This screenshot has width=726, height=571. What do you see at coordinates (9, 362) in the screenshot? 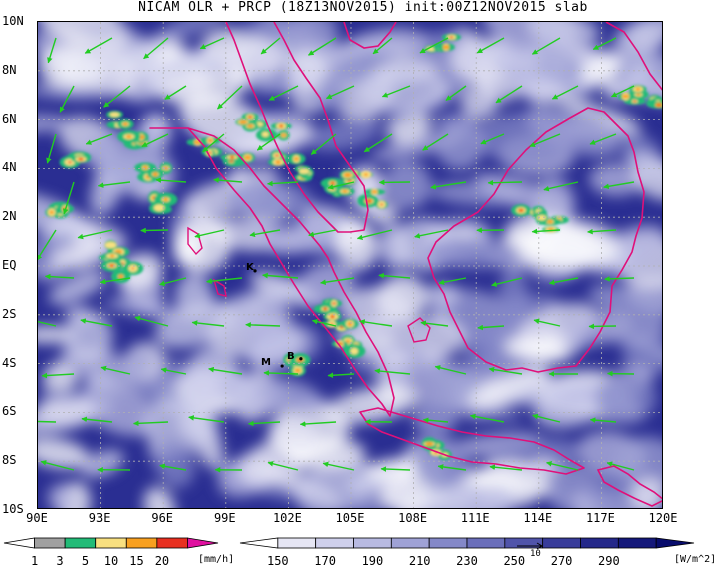
I see `lat-tick-label: 4S` at bounding box center [9, 362].